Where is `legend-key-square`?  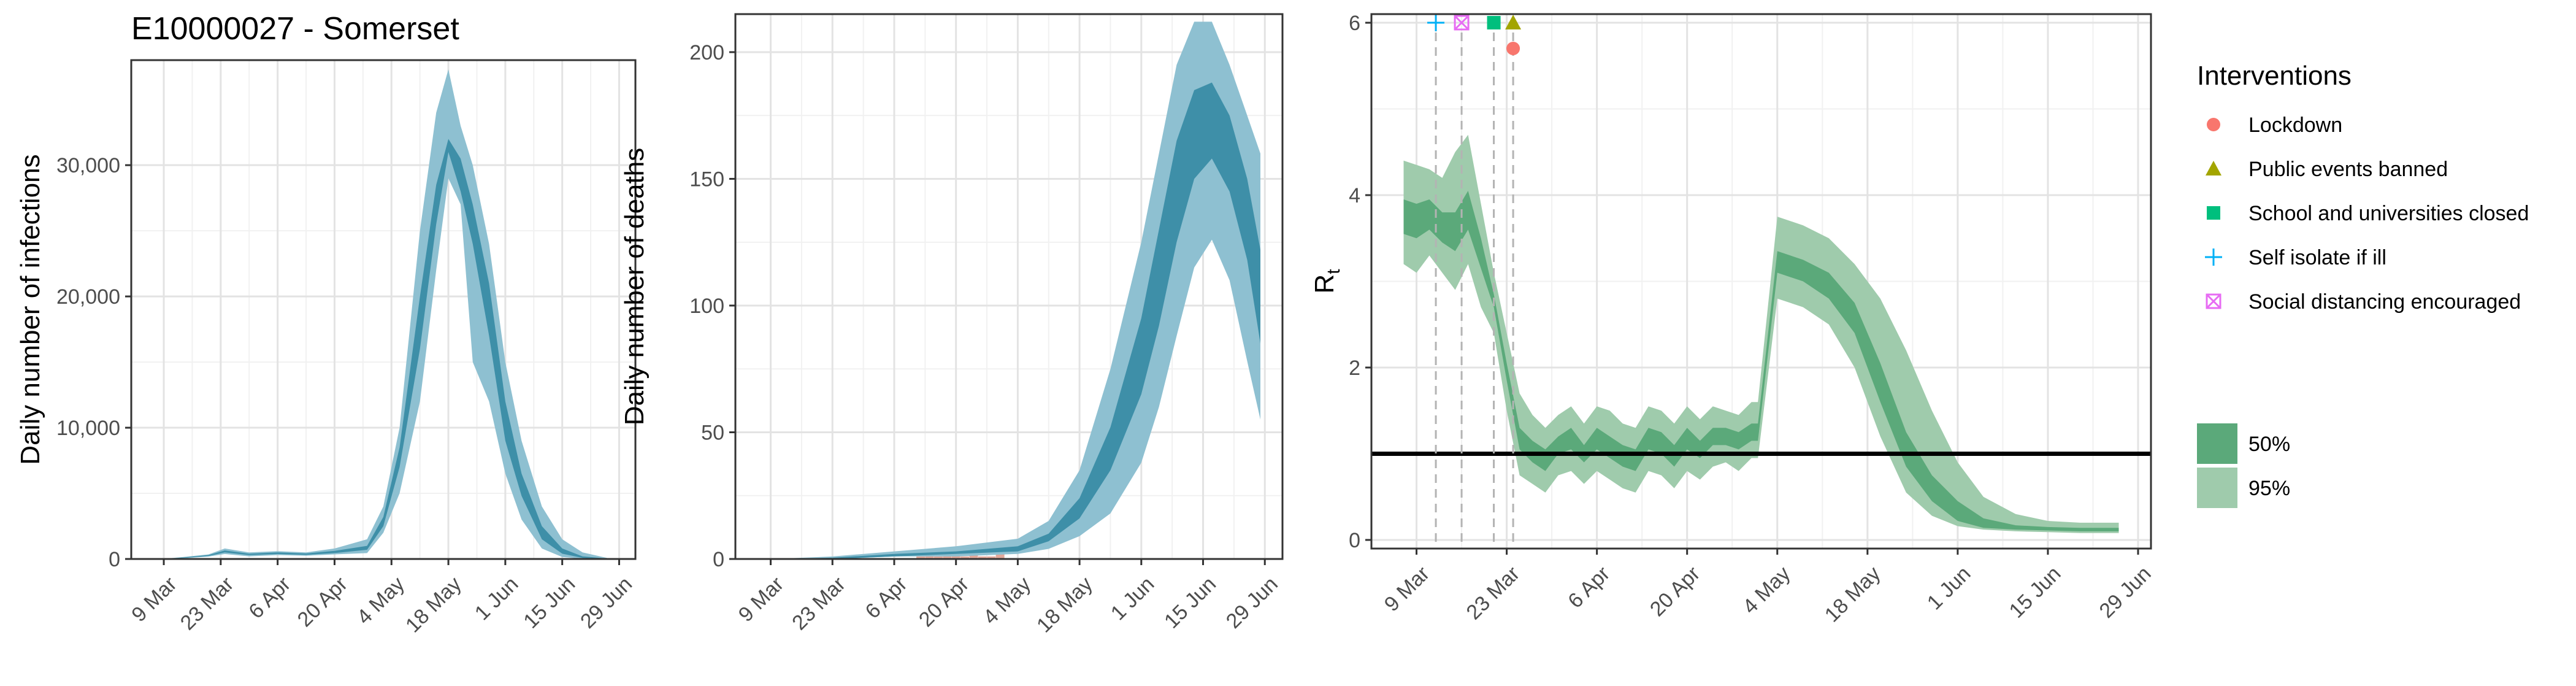 legend-key-square is located at coordinates (2213, 213).